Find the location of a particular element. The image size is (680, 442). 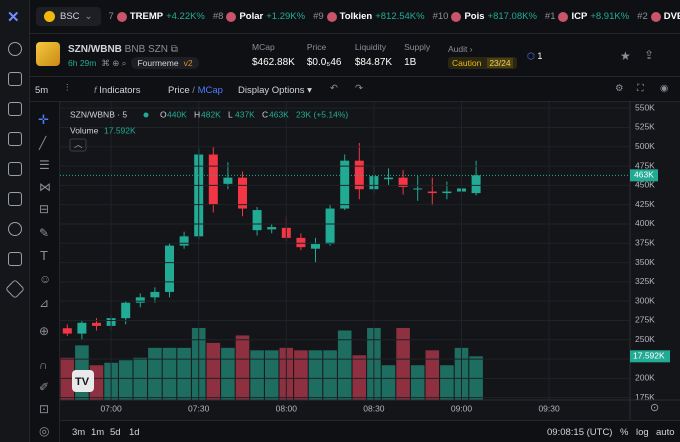

collapse-icon: ︿ is located at coordinates (78, 144).